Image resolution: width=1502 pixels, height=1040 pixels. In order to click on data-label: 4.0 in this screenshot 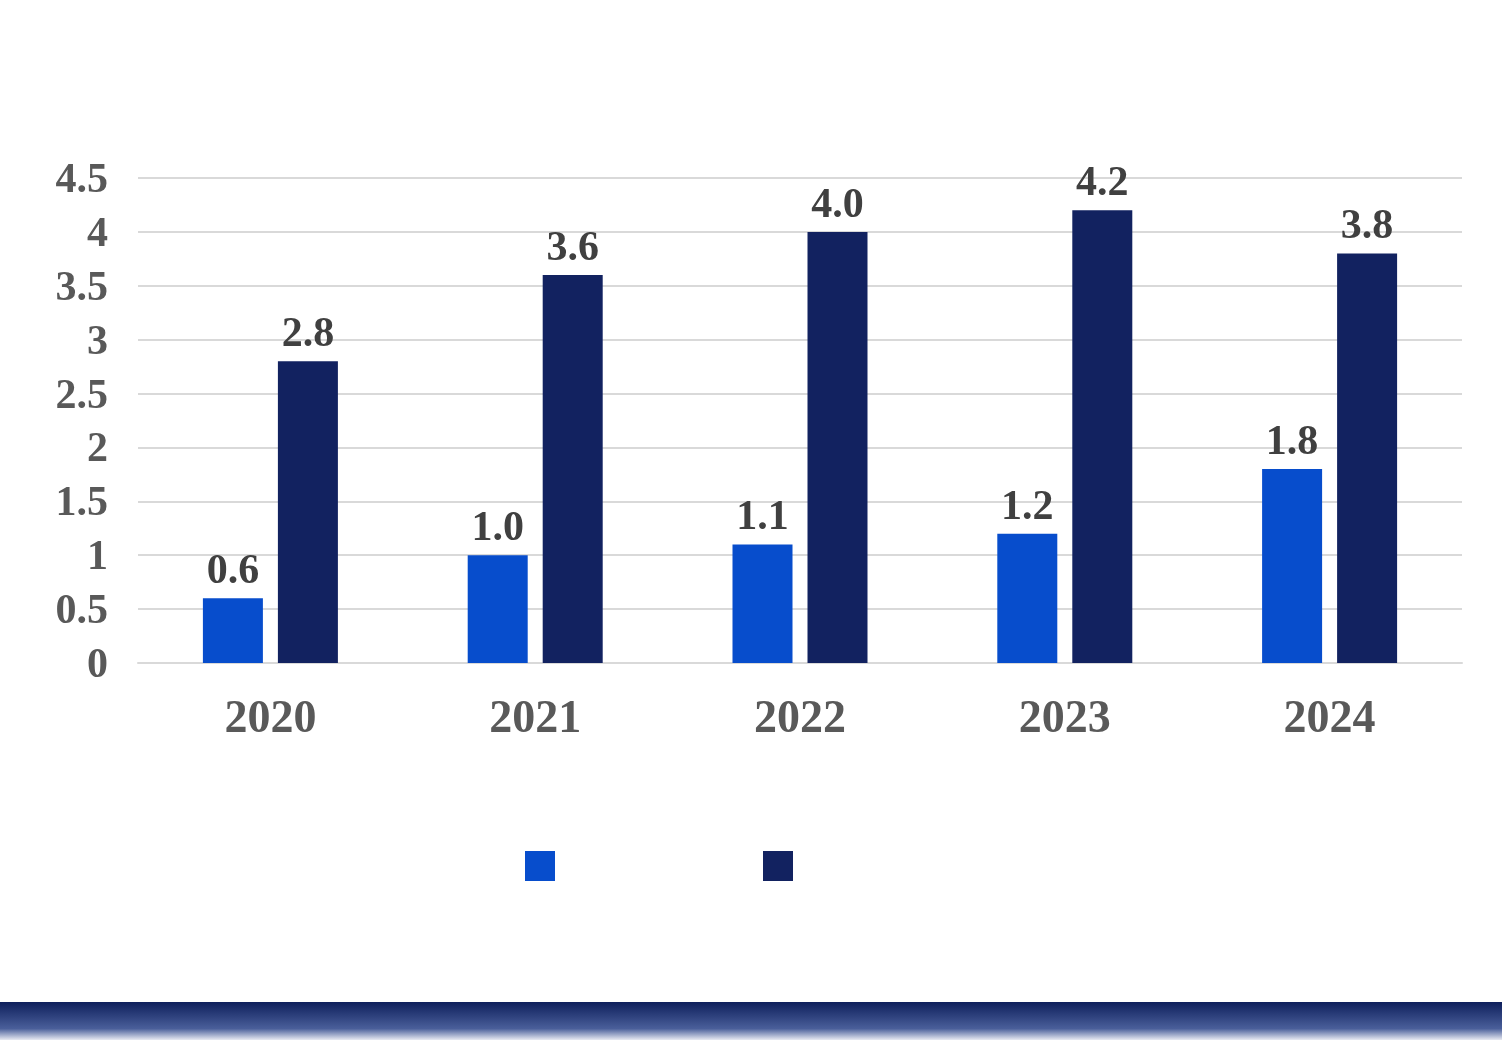, I will do `click(837, 202)`.